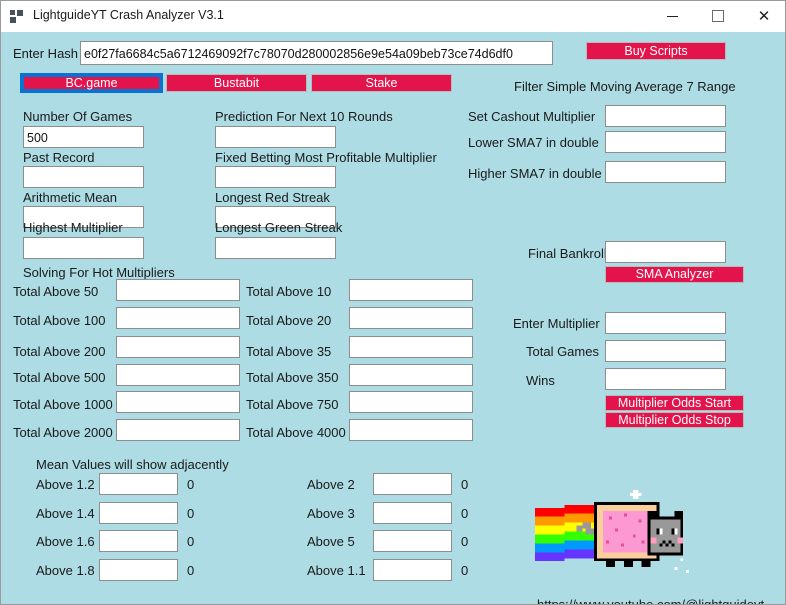 Image resolution: width=786 pixels, height=605 pixels. What do you see at coordinates (412, 541) in the screenshot?
I see `above-5-input` at bounding box center [412, 541].